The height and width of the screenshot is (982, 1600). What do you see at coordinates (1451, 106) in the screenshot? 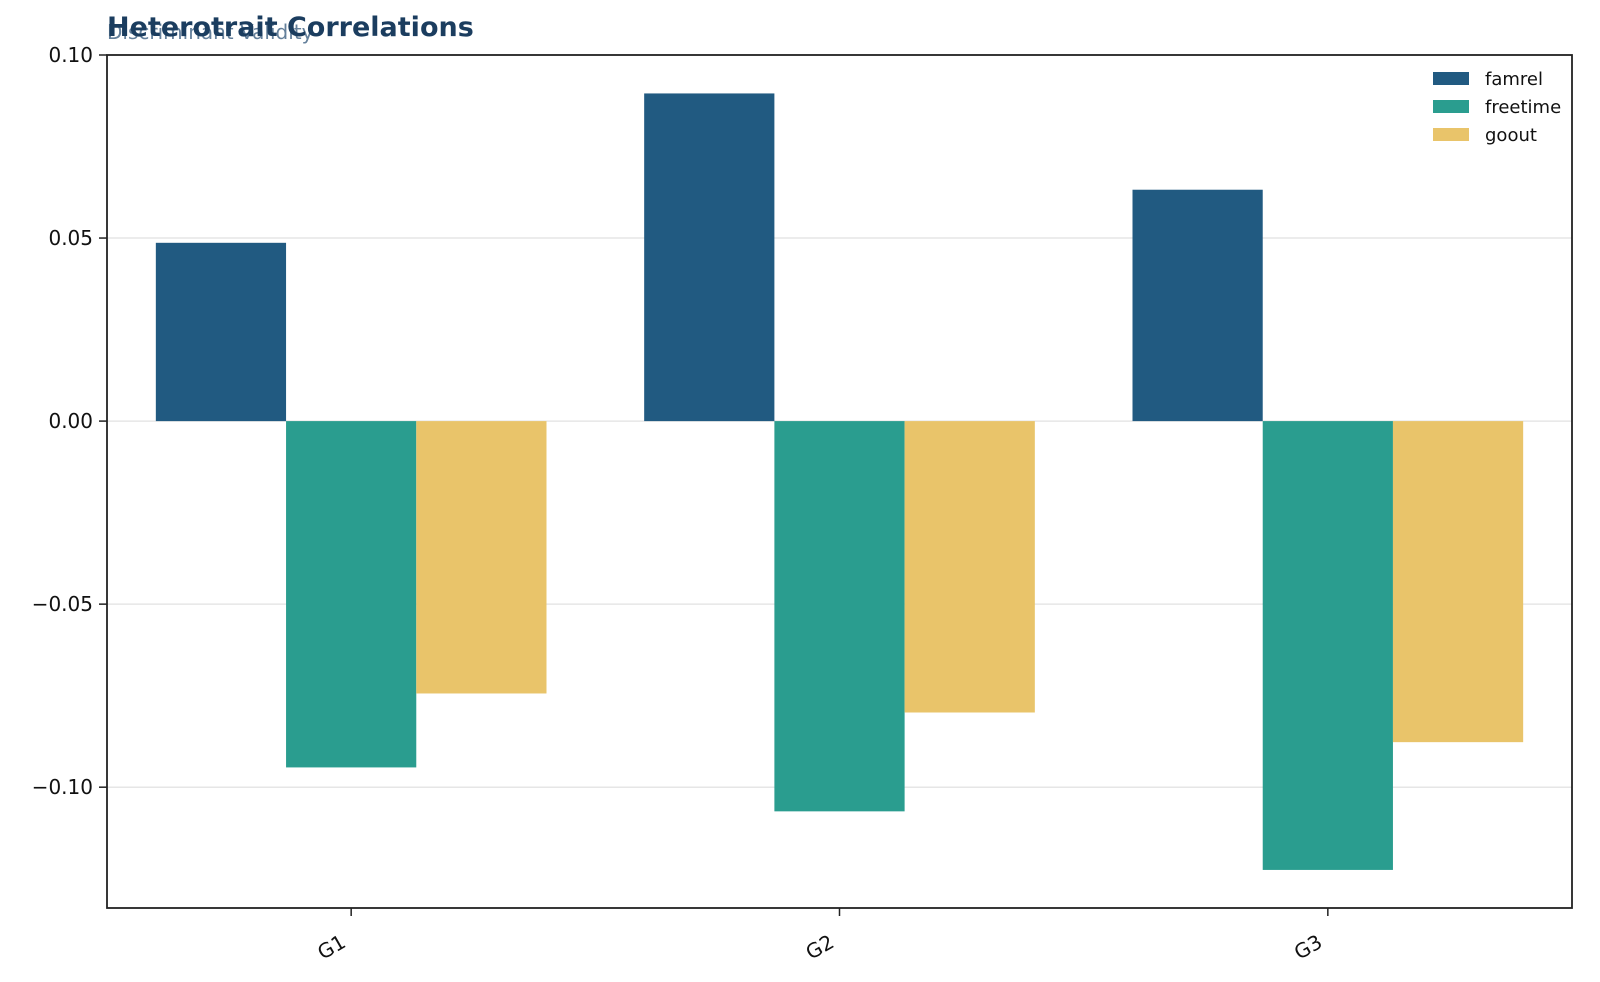
I see `legend-swatch-freetime` at bounding box center [1451, 106].